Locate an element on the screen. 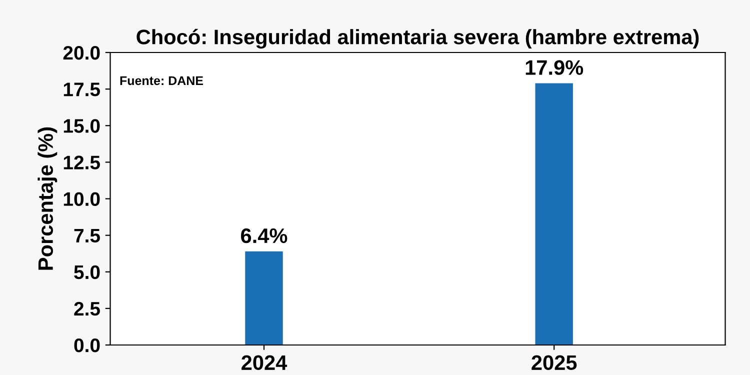  y-axis-title: Porcentaje (%) is located at coordinates (48, 198).